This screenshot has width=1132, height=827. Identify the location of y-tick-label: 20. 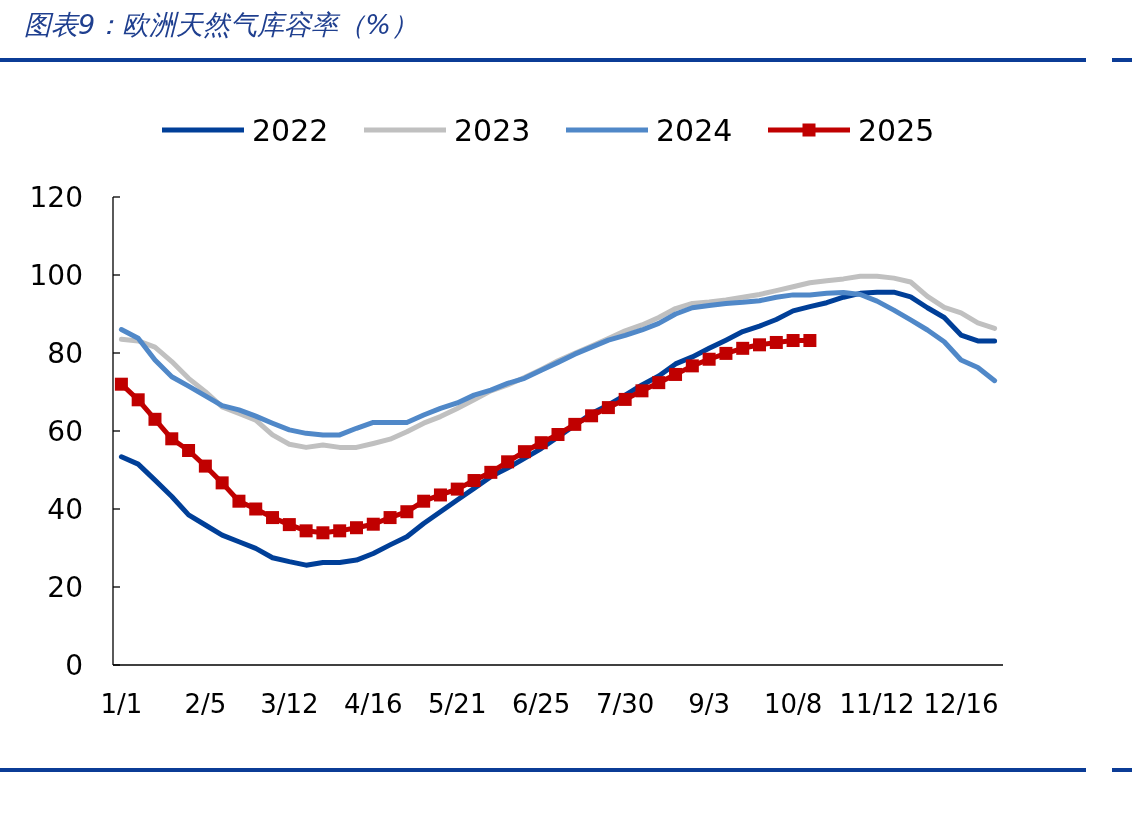
(65, 587).